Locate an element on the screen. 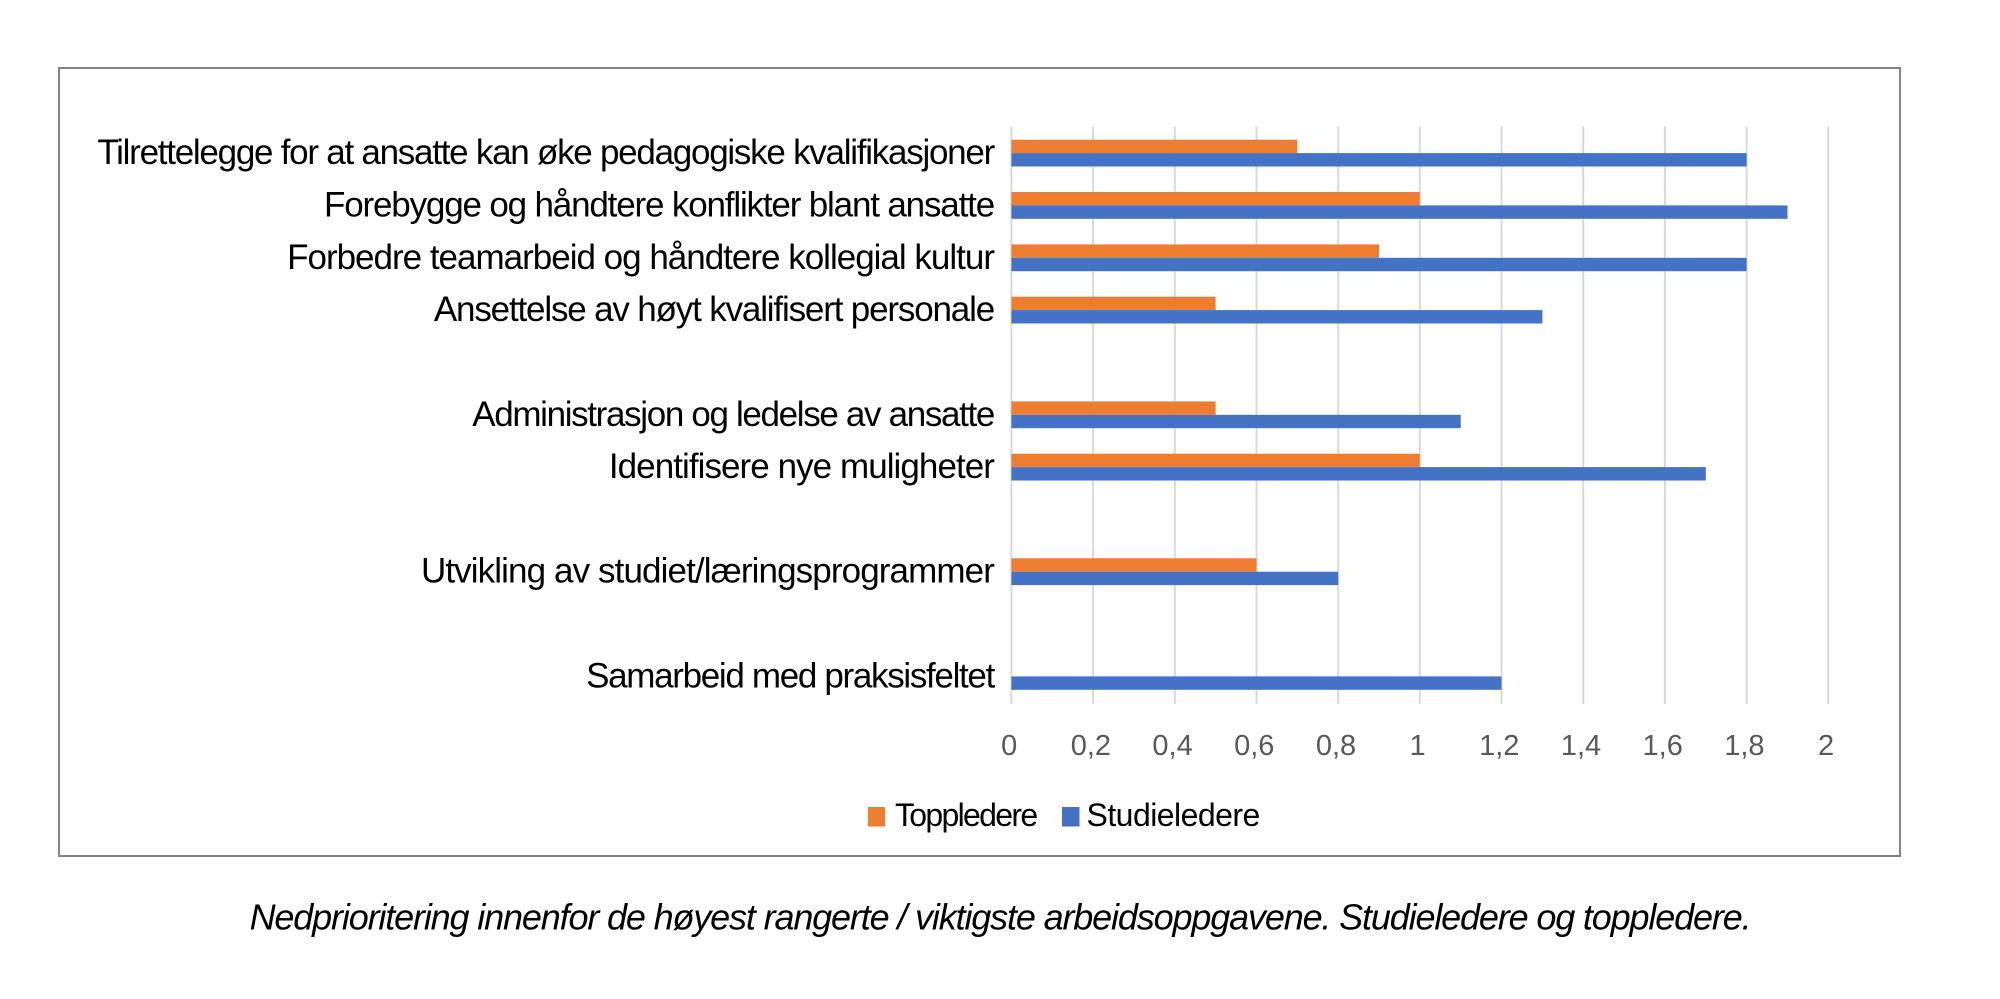 The width and height of the screenshot is (2000, 999). svg-text: Studieledere is located at coordinates (1173, 815).